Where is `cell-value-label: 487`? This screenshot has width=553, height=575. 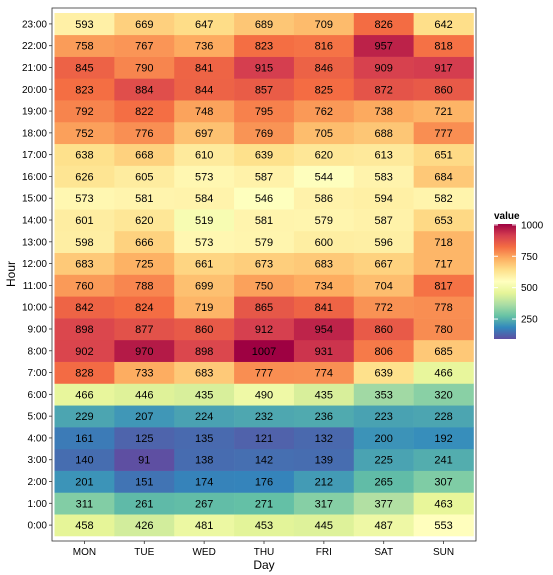 cell-value-label: 487 is located at coordinates (384, 526).